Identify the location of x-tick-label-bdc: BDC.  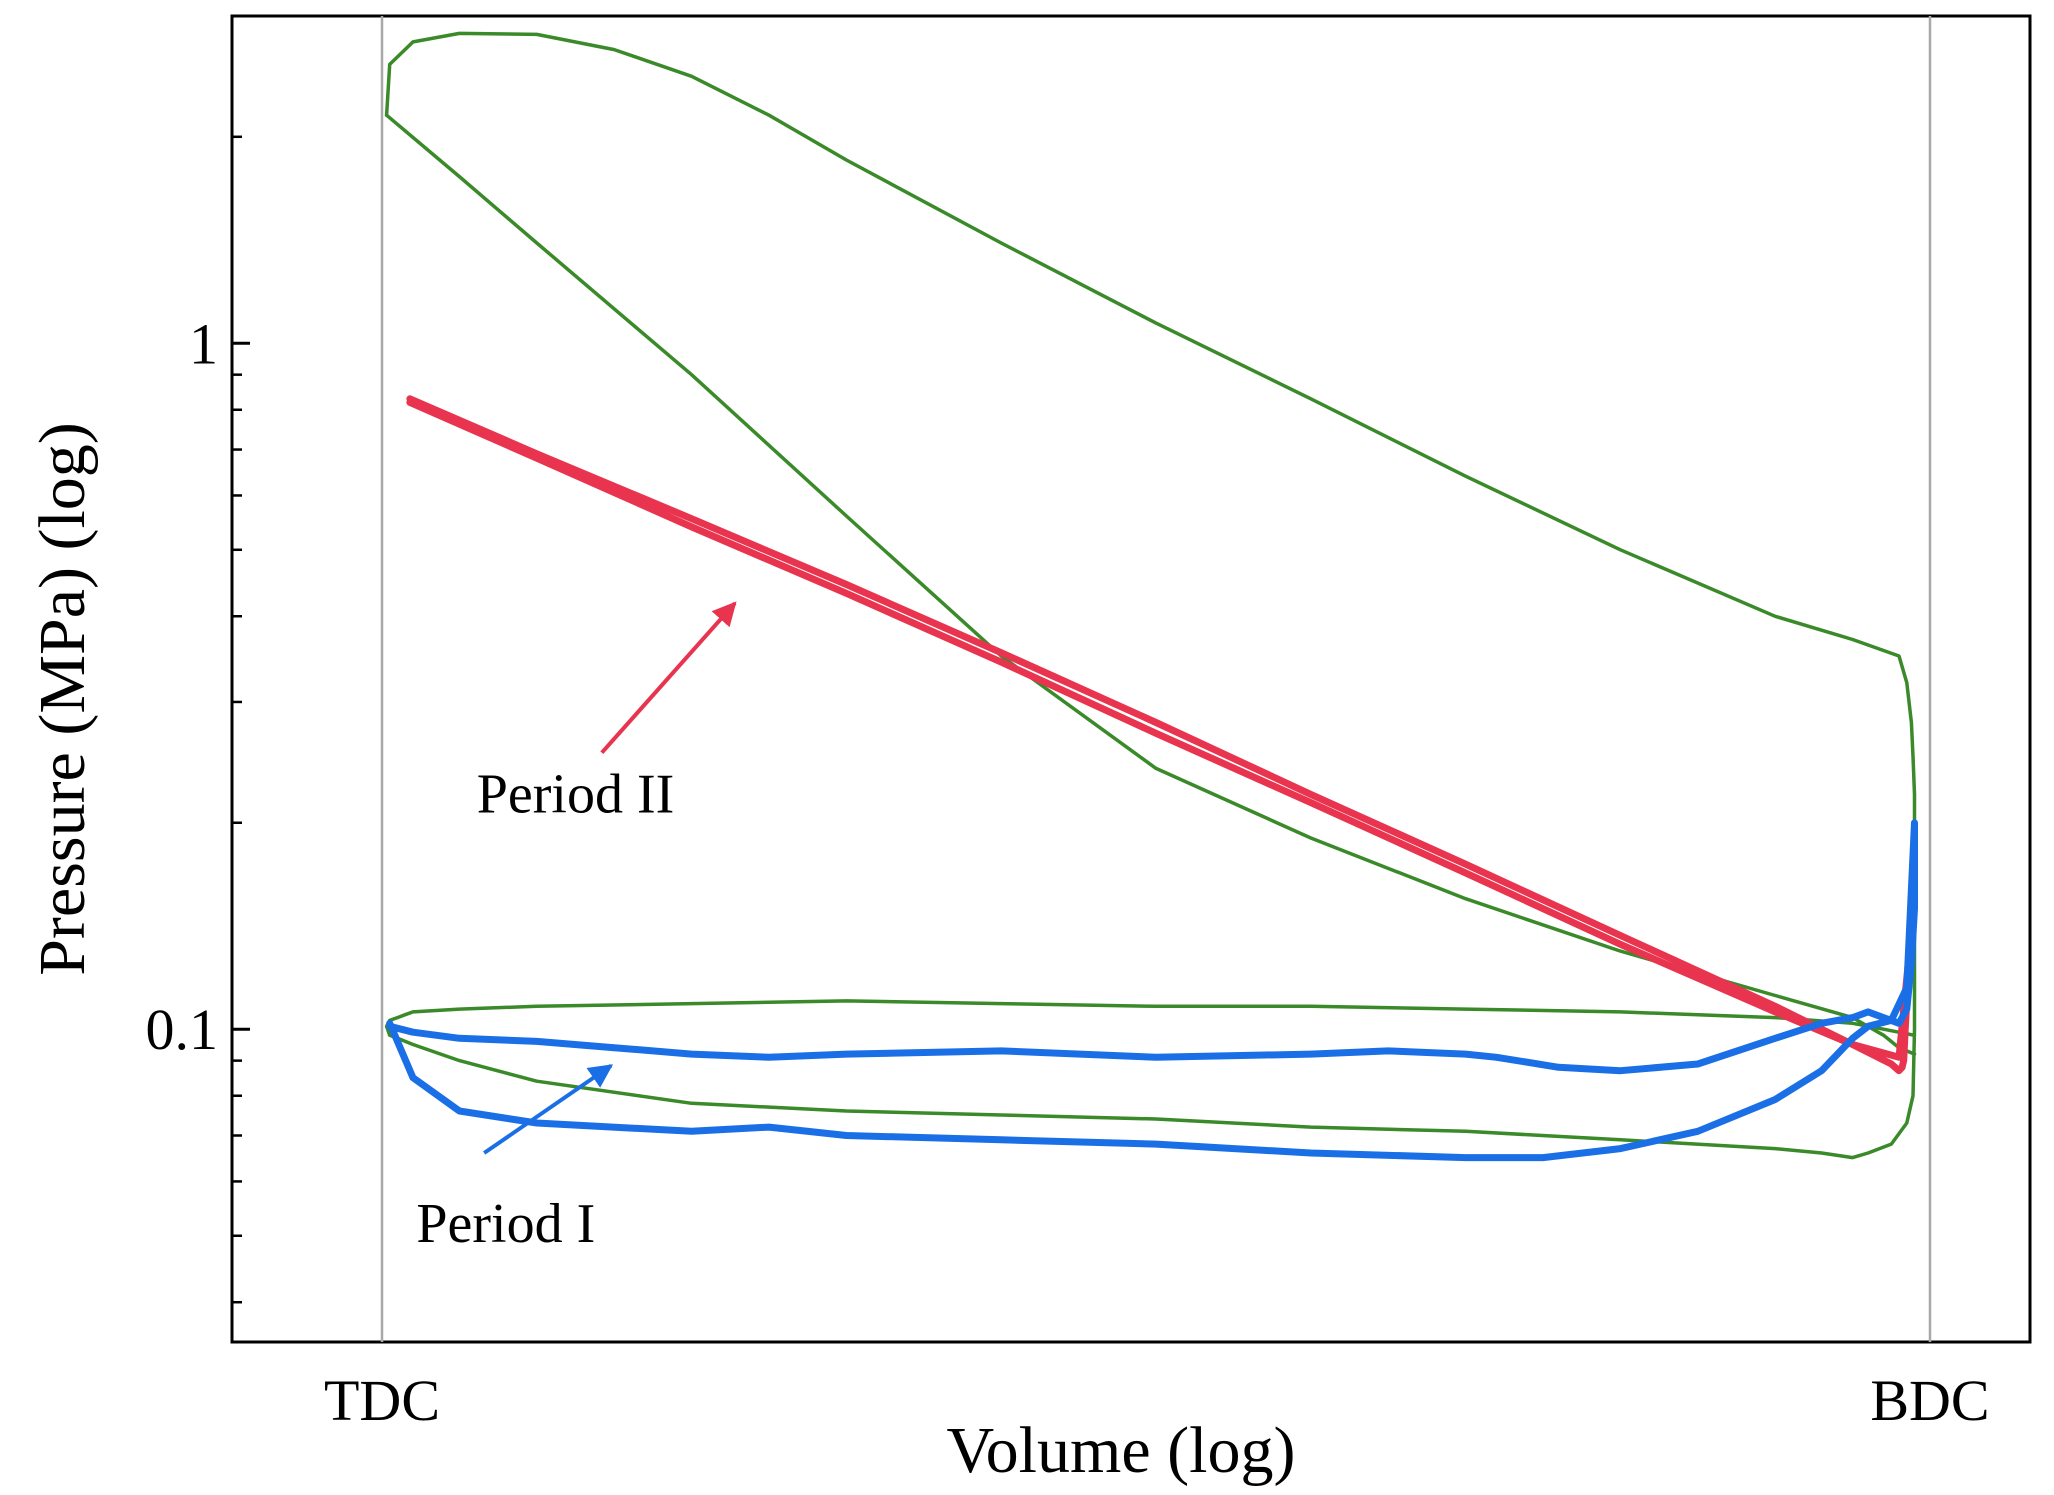
(1929, 1400).